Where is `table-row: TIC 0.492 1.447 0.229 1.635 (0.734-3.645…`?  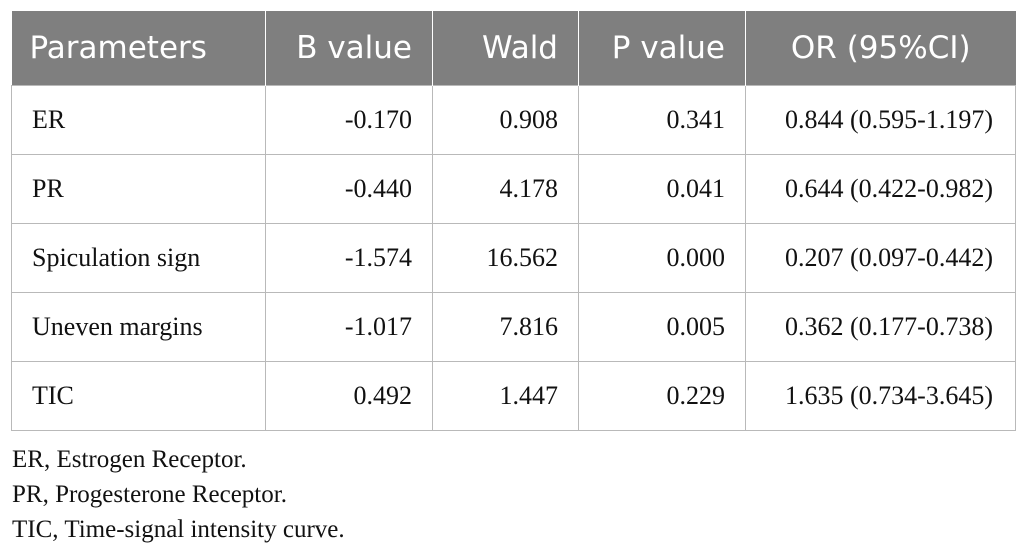
table-row: TIC 0.492 1.447 0.229 1.635 (0.734-3.645… is located at coordinates (513, 396).